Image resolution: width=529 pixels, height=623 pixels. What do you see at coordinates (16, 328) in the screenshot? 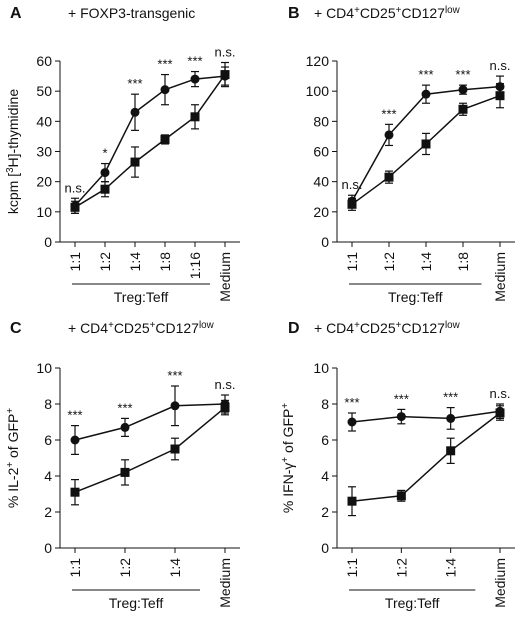
I see `panel-letter: C` at bounding box center [16, 328].